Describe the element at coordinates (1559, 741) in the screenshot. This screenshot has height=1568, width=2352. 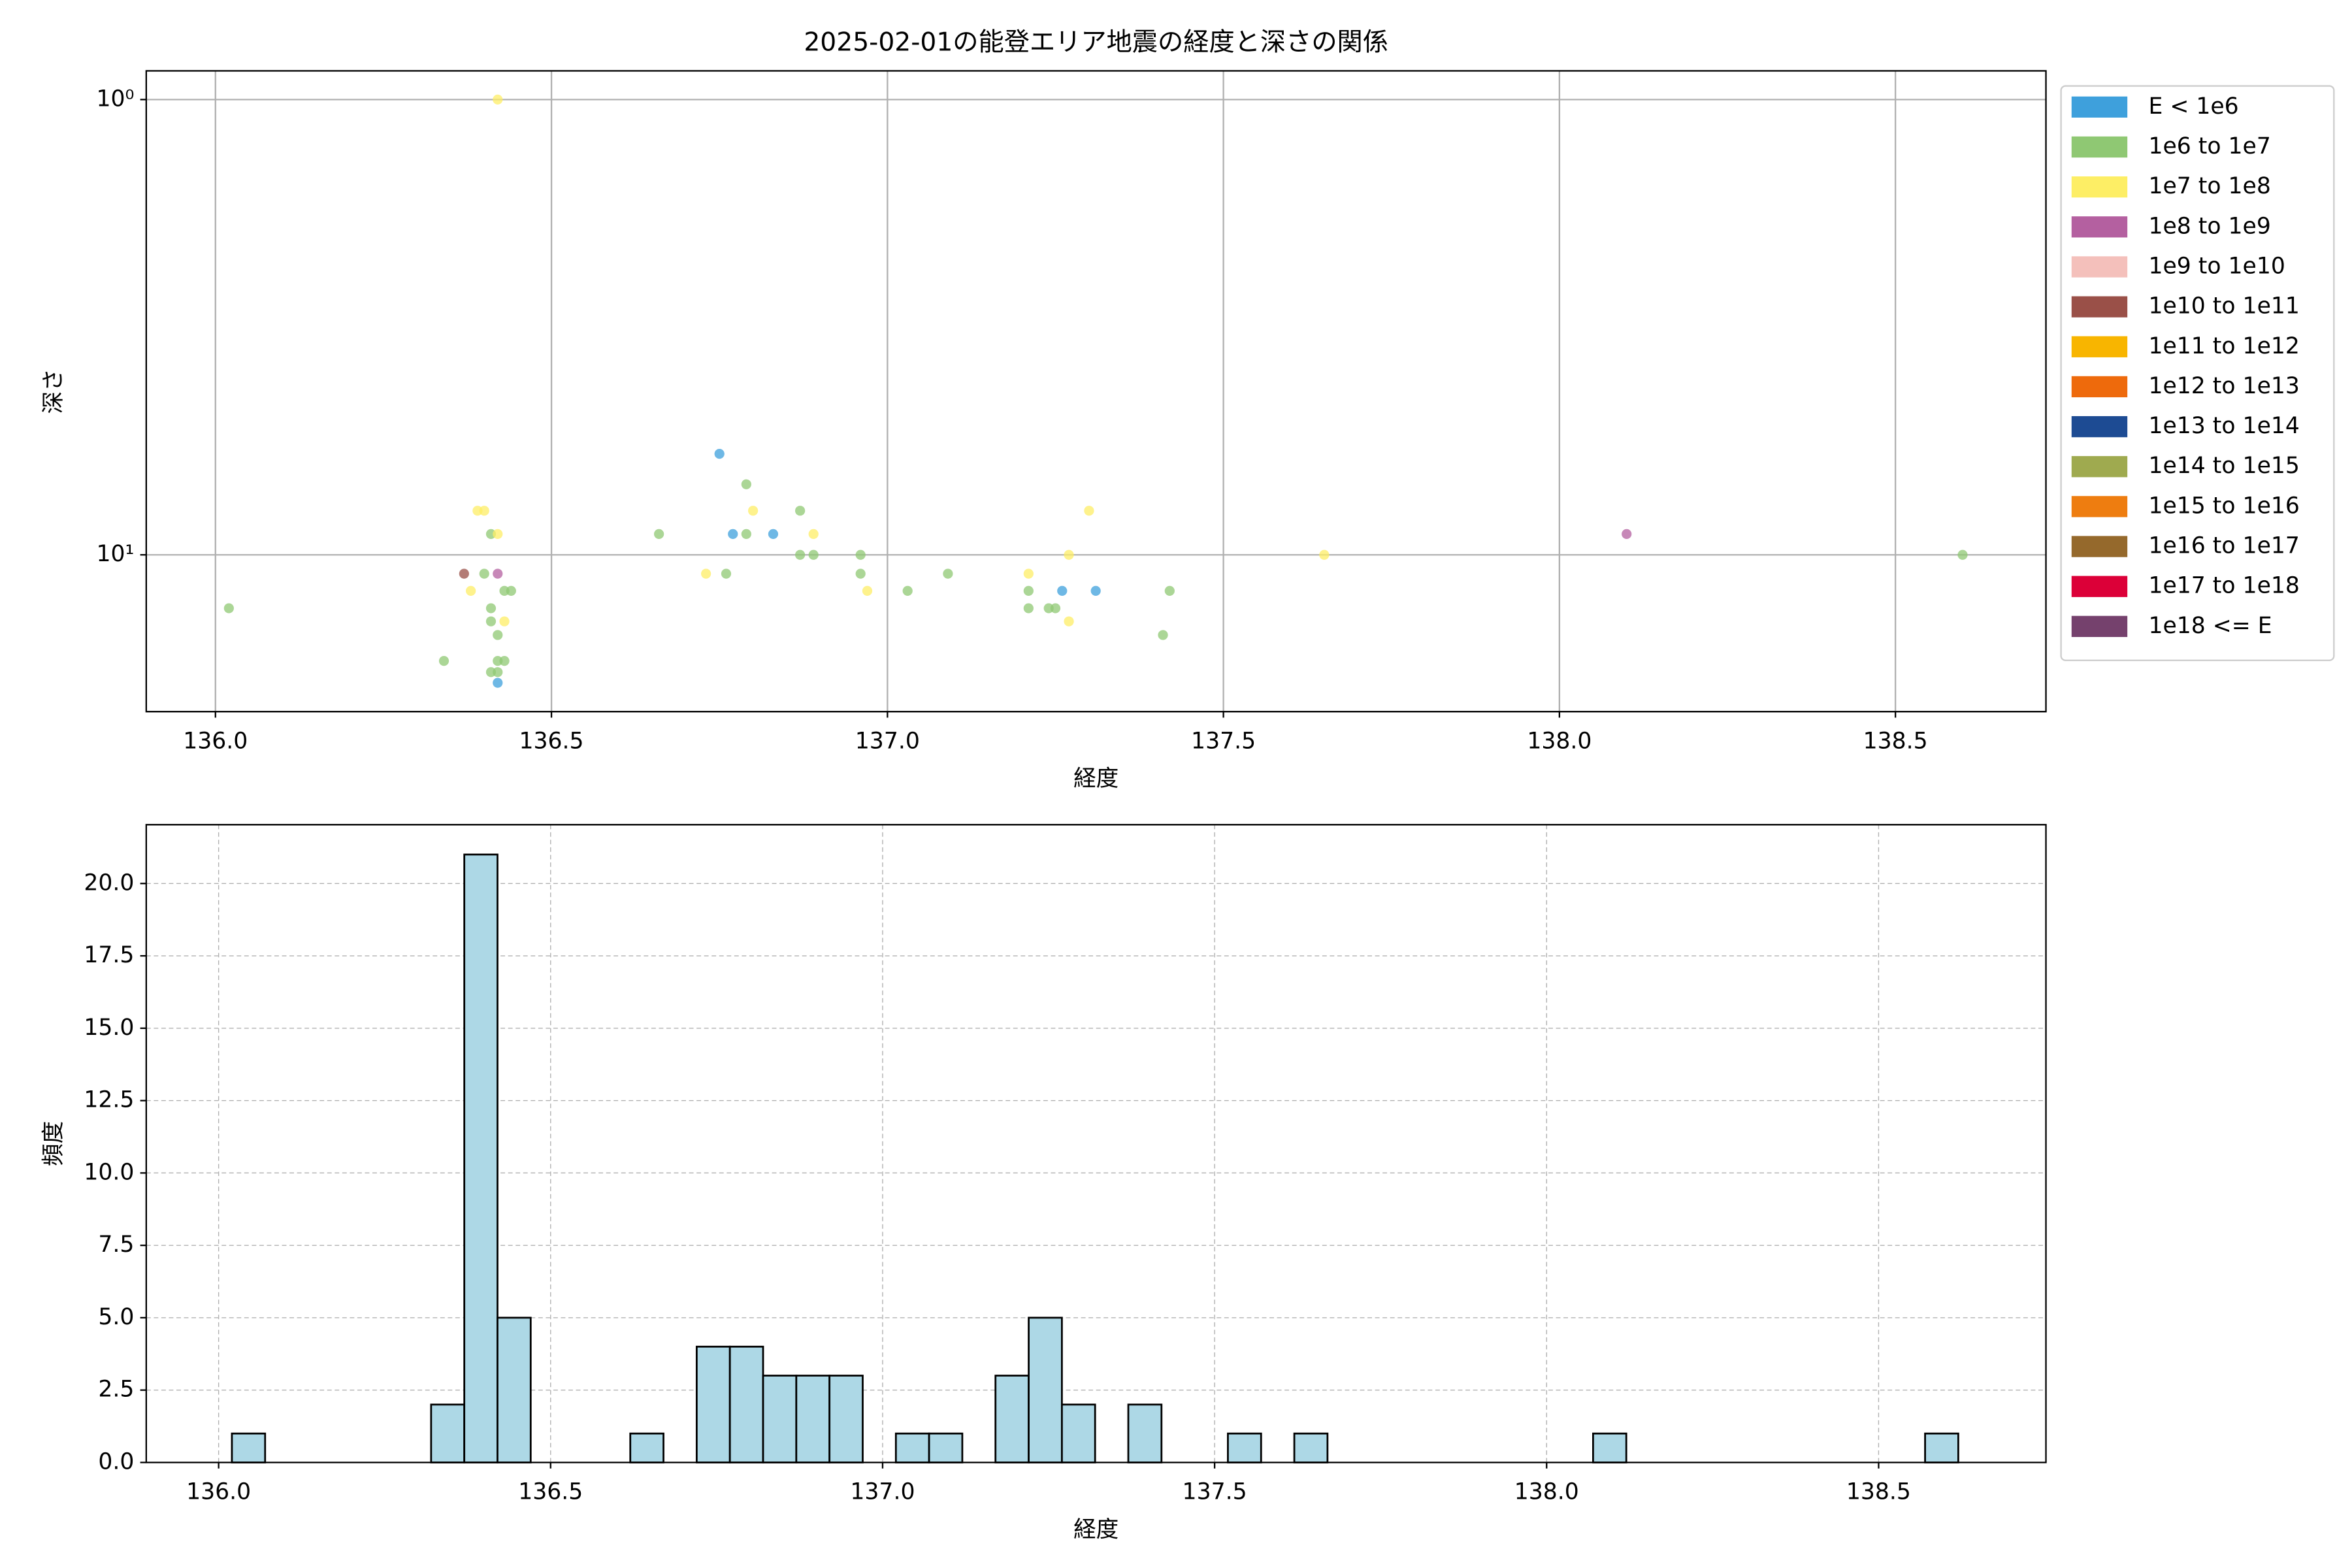
I see `x-tick-label: 138.0` at that location.